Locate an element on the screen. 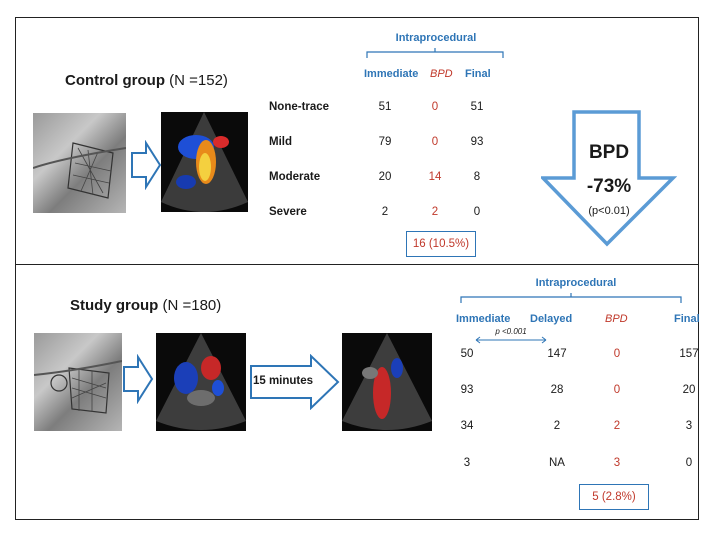 The image size is (713, 535). control-fluoroscopy-image is located at coordinates (79, 163).